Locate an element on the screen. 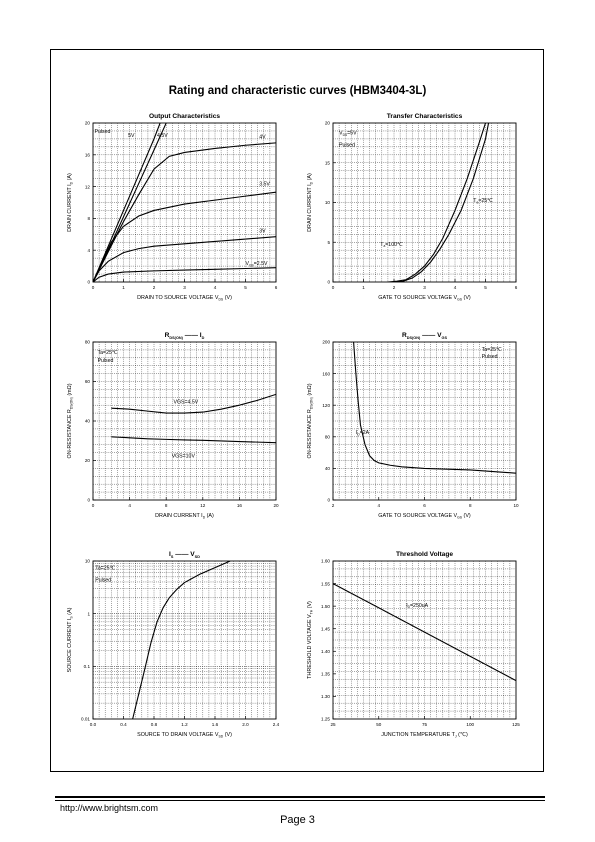  annotation: 4V is located at coordinates (262, 138).